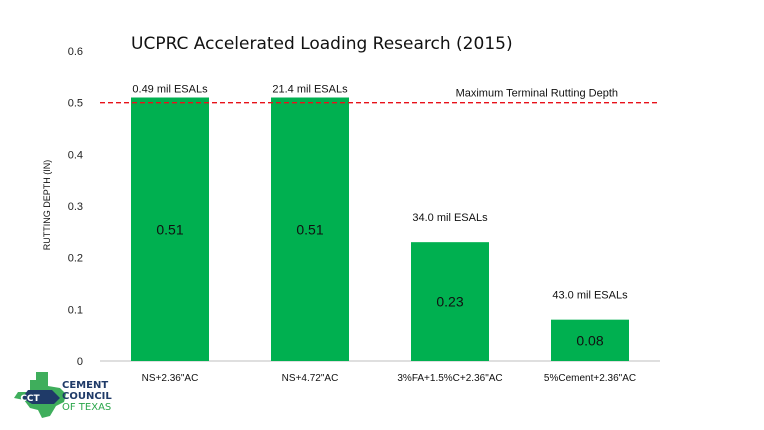 The image size is (764, 430). I want to click on y-tick-label-6: 0.6, so click(75, 52).